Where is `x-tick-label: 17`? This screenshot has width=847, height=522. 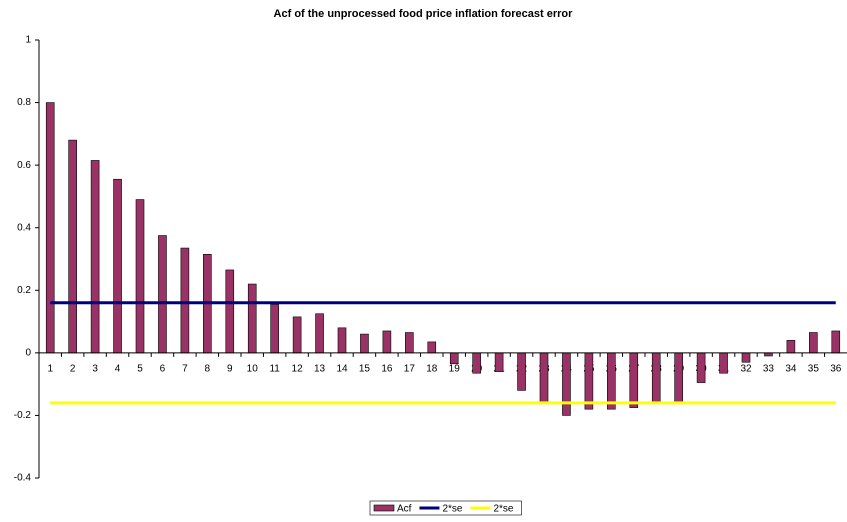
x-tick-label: 17 is located at coordinates (410, 368).